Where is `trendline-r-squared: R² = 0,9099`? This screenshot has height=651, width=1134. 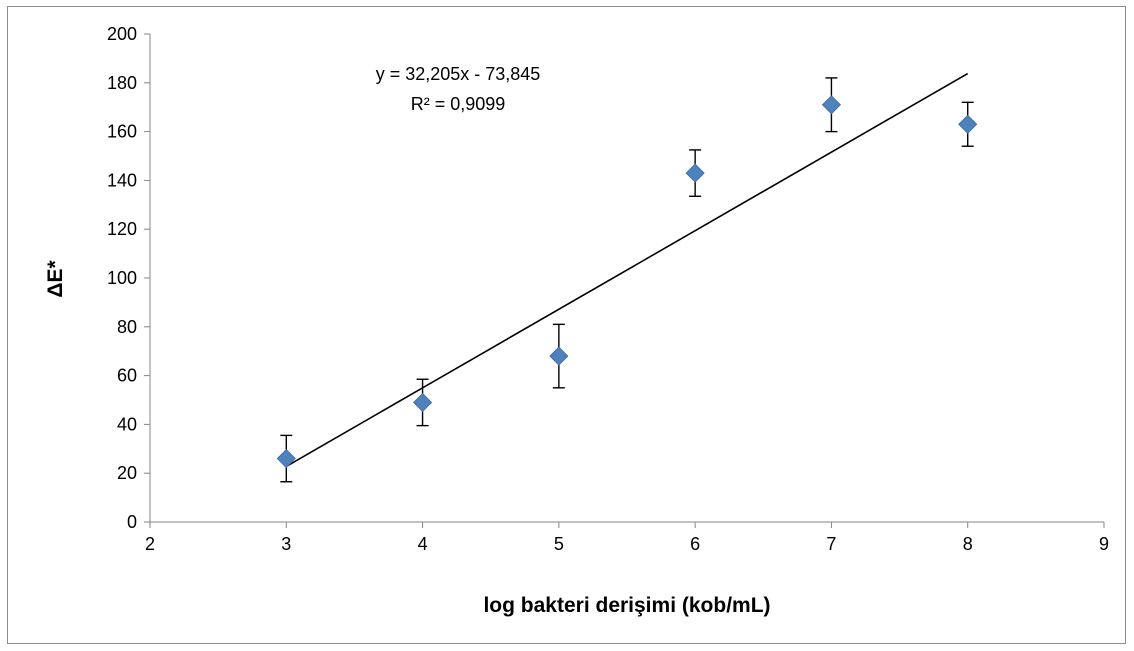 trendline-r-squared: R² = 0,9099 is located at coordinates (458, 104).